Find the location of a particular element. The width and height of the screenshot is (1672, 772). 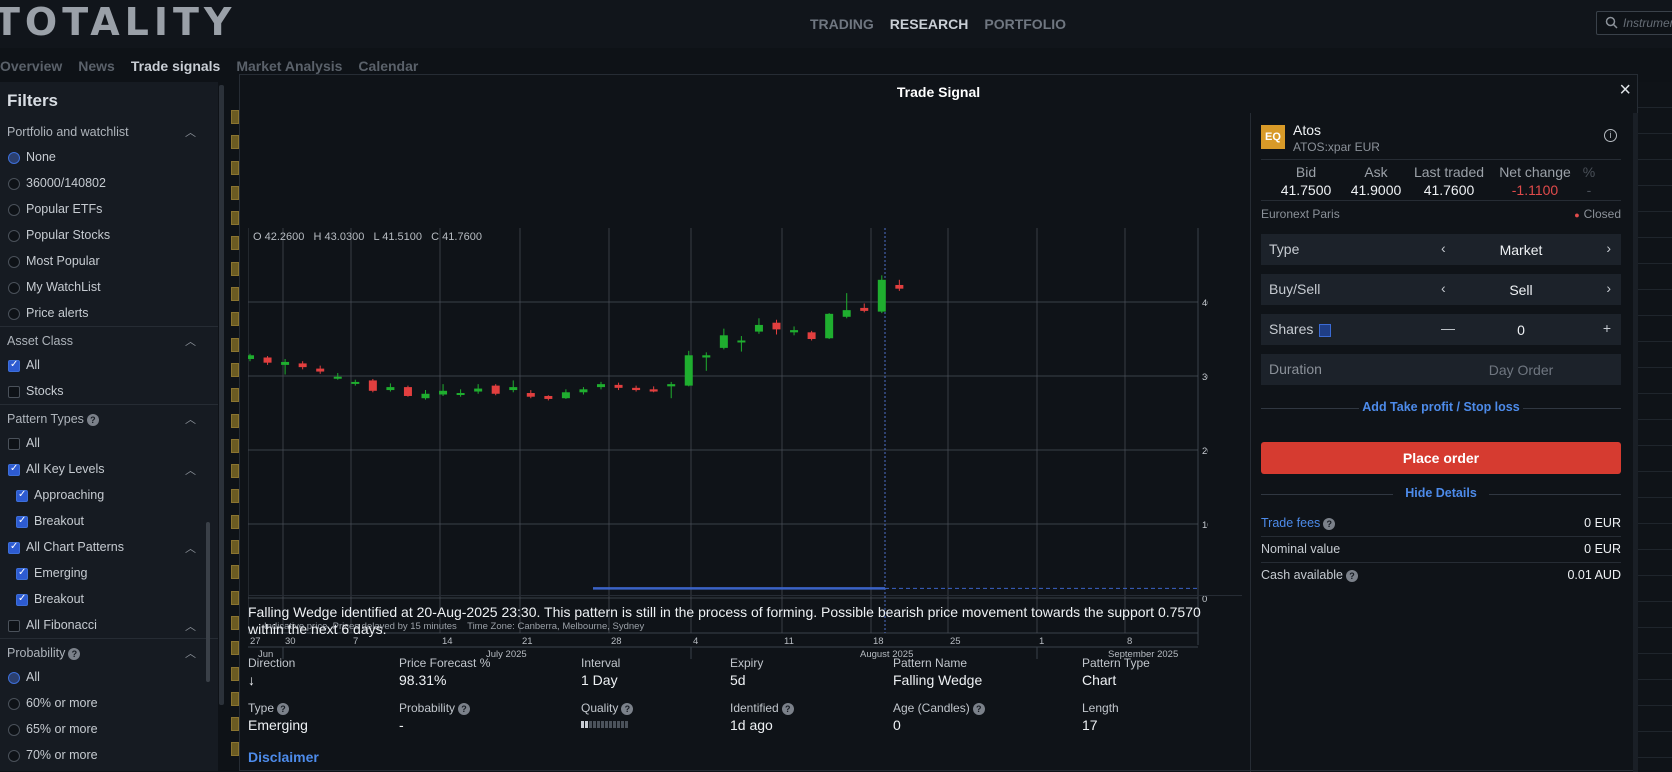

instrument-search-input: Instrument is located at coordinates (1634, 23).